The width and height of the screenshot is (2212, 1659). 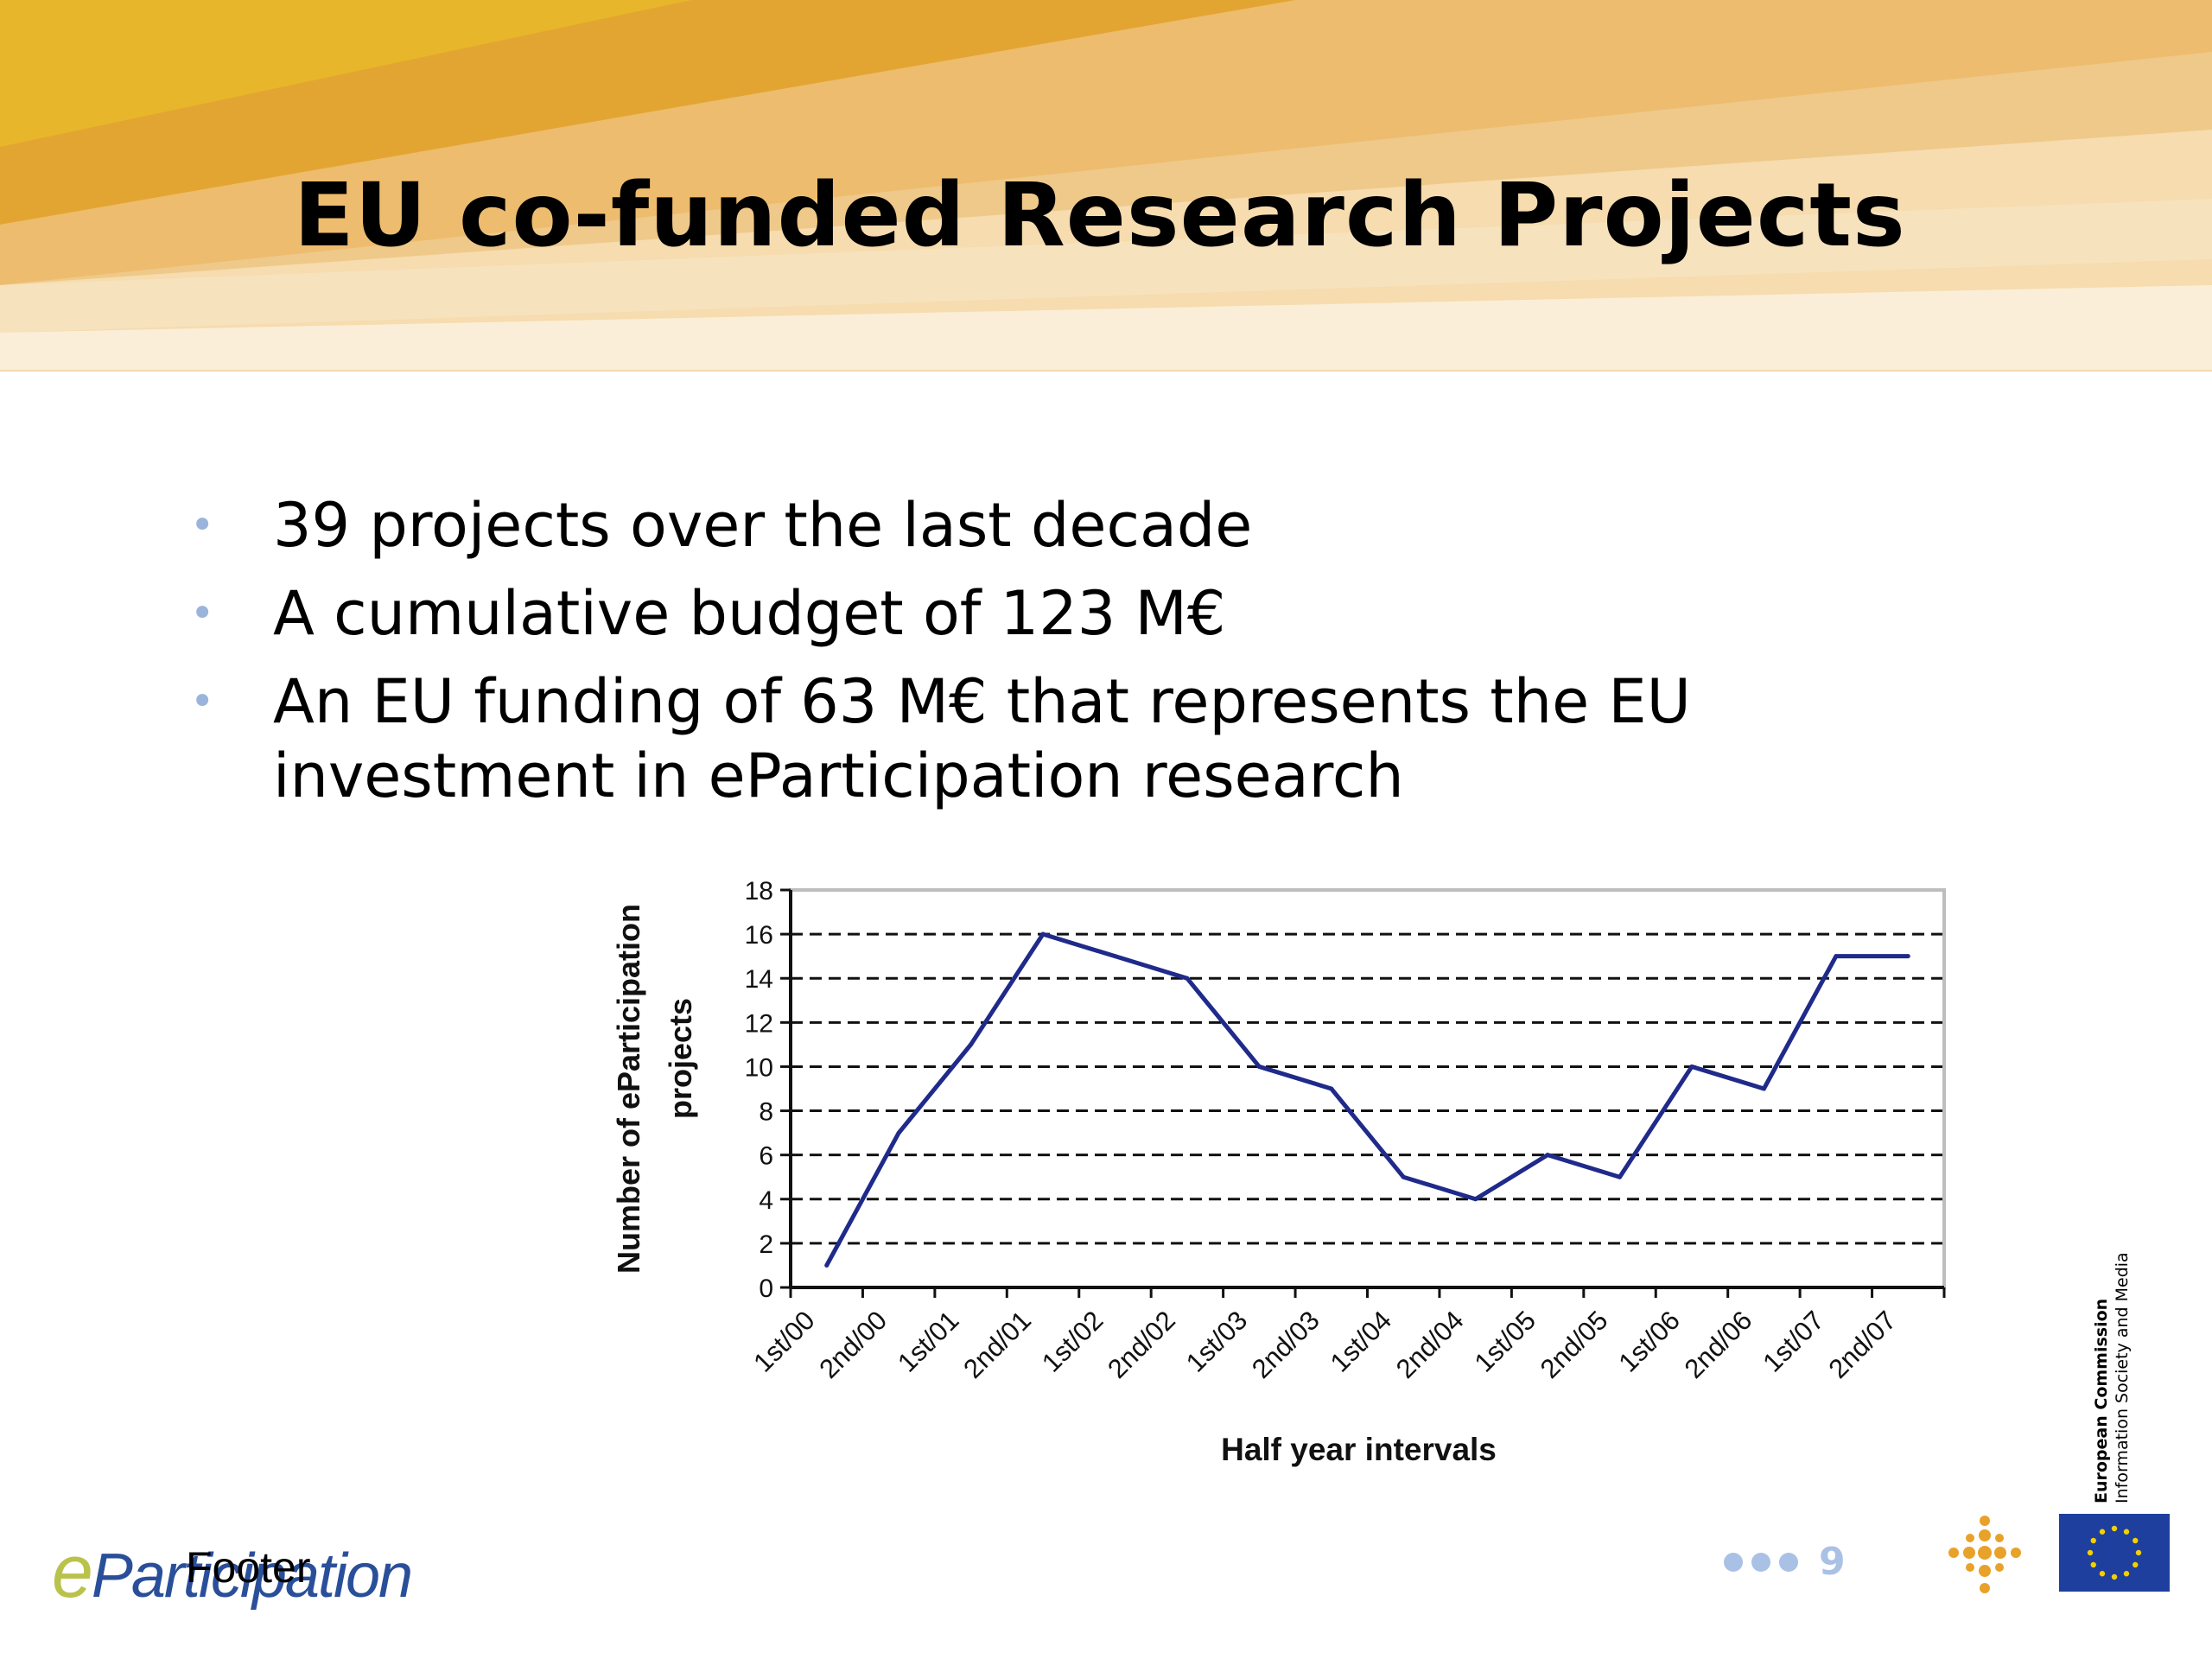 What do you see at coordinates (766, 1112) in the screenshot?
I see `y-tick-label: 8` at bounding box center [766, 1112].